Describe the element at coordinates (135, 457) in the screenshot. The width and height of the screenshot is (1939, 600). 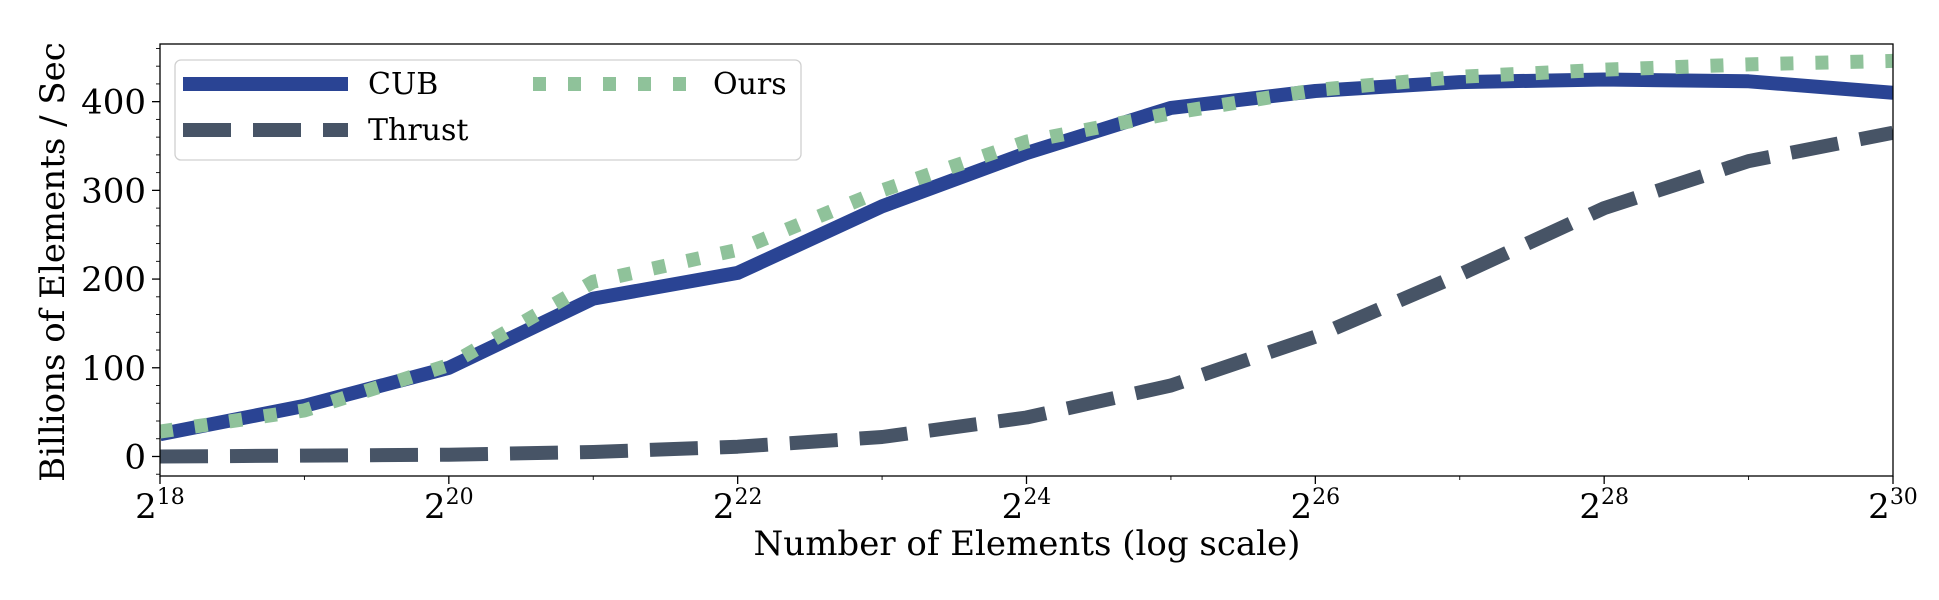
I see `y-tick-label: 0` at that location.